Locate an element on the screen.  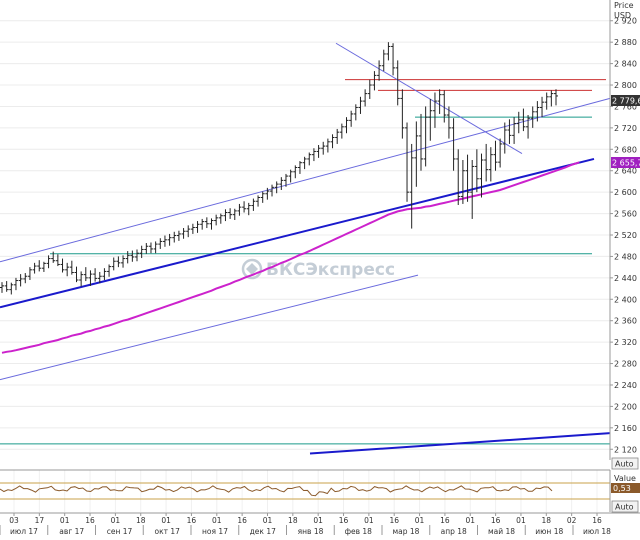
price-label: Price is located at coordinates (624, 5).